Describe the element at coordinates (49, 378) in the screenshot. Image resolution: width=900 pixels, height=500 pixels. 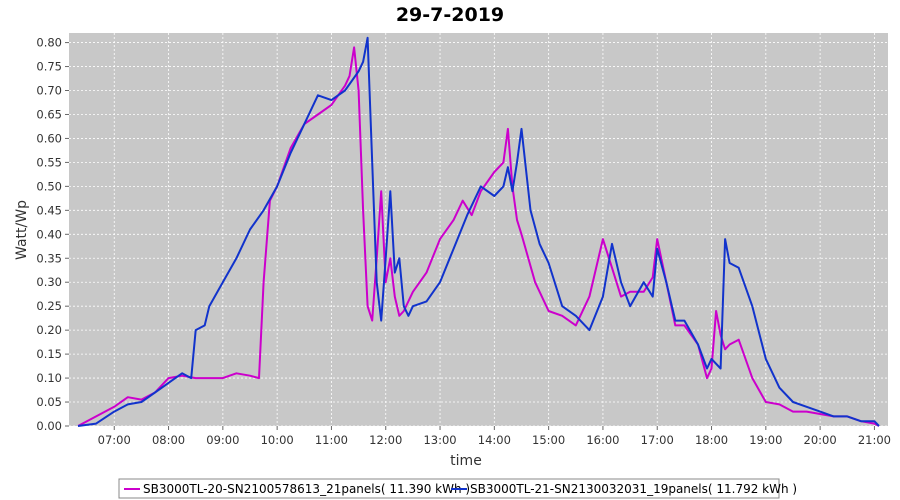
I see `y-tick-label: 0.10` at that location.